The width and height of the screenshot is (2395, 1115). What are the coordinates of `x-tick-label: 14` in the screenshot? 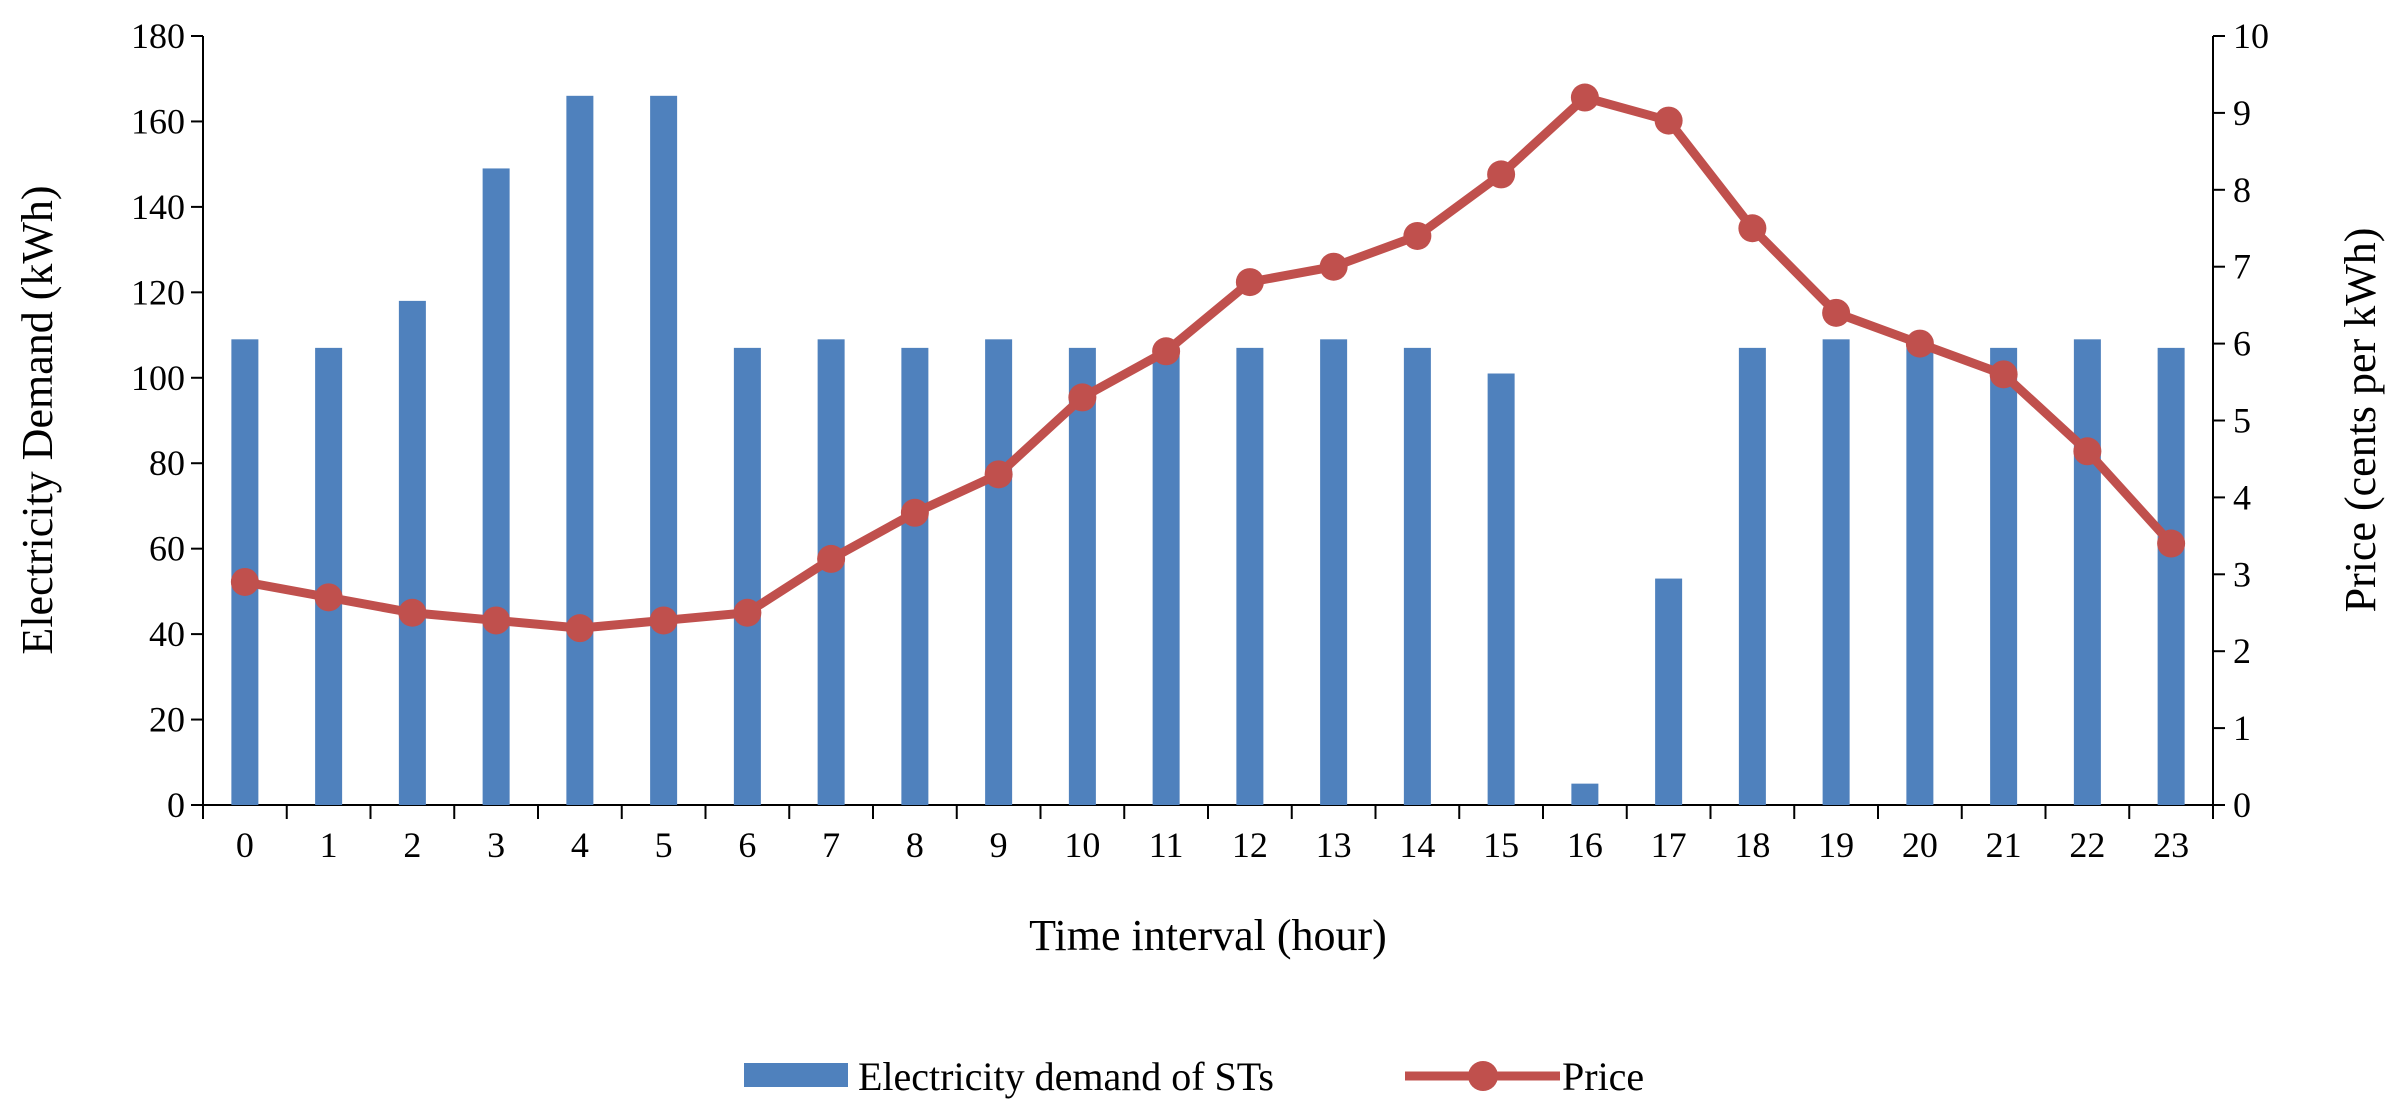 It's located at (1417, 845).